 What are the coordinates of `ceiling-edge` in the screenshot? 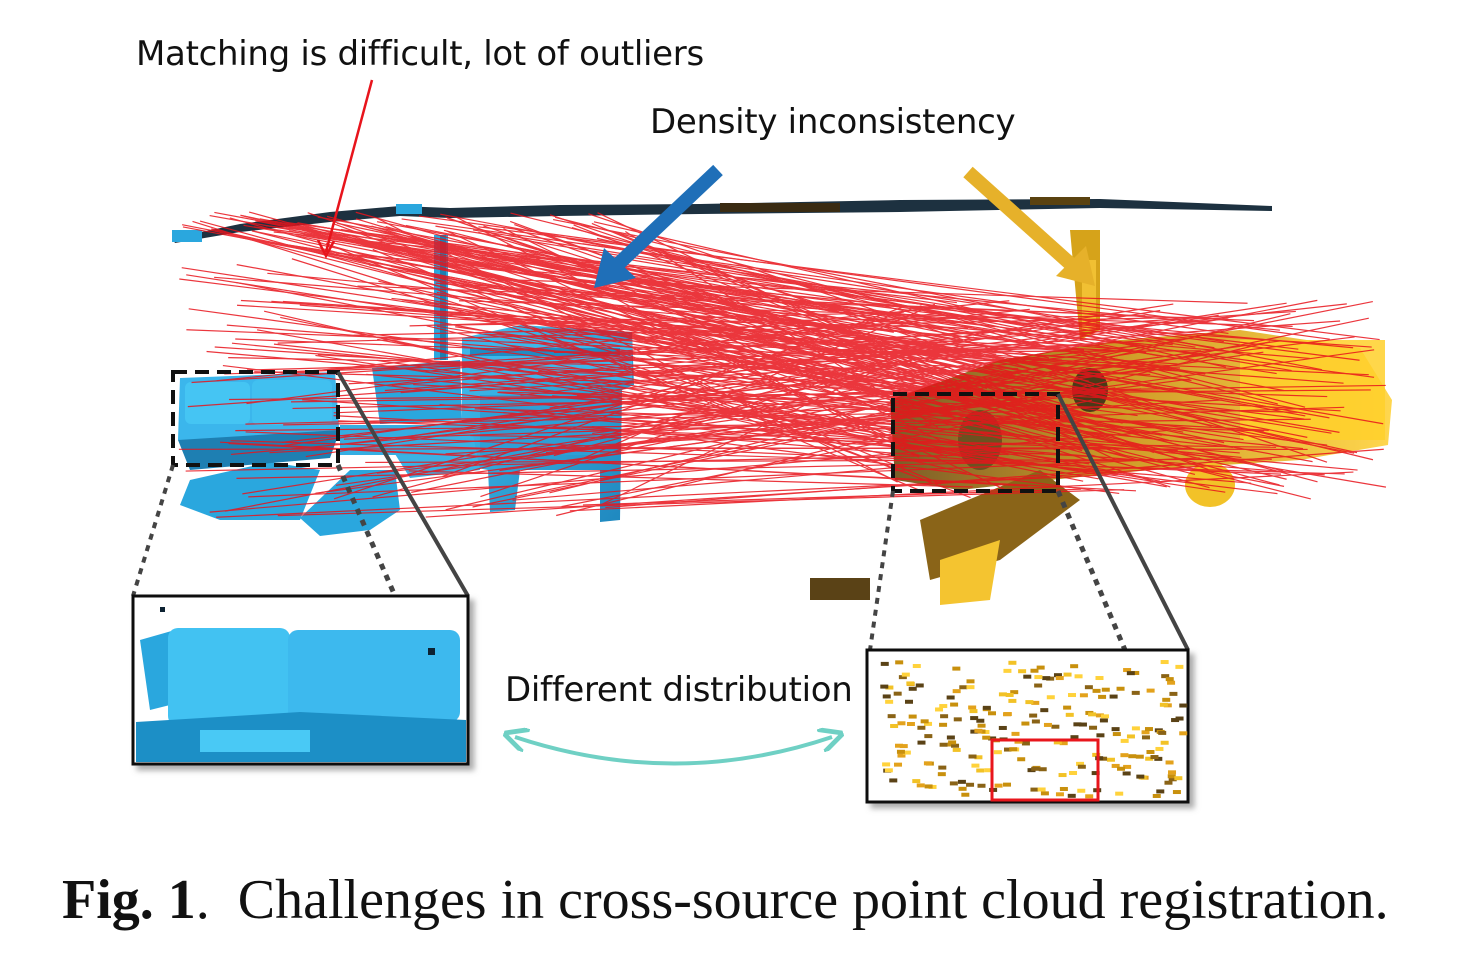 It's located at (722, 220).